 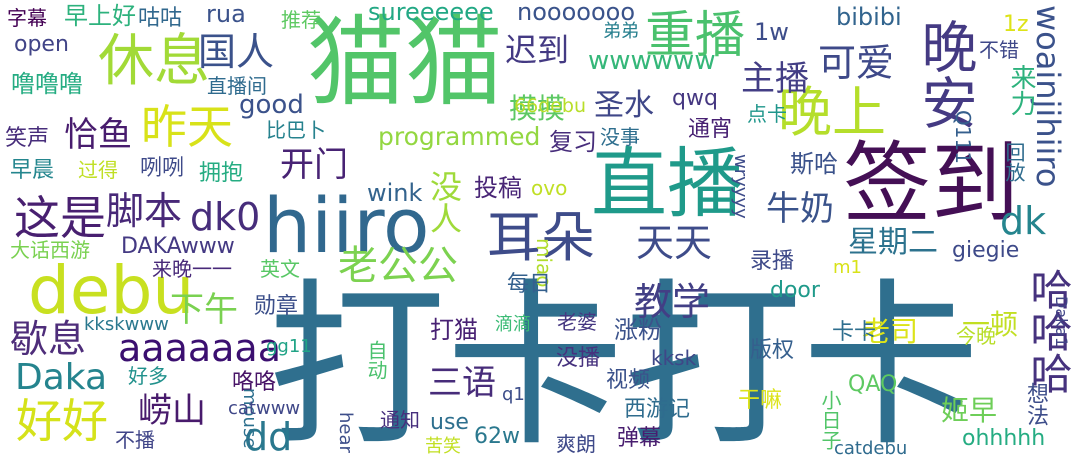 What do you see at coordinates (847, 267) in the screenshot?
I see `word: m1` at bounding box center [847, 267].